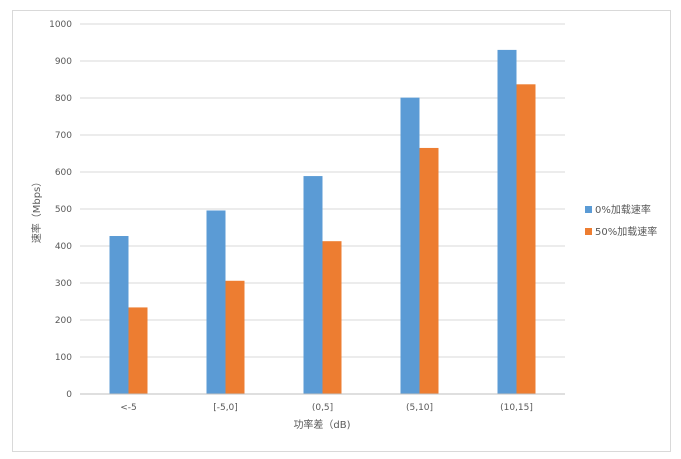 The image size is (681, 459). I want to click on x-axis-title: 功率差（dB), so click(321, 424).